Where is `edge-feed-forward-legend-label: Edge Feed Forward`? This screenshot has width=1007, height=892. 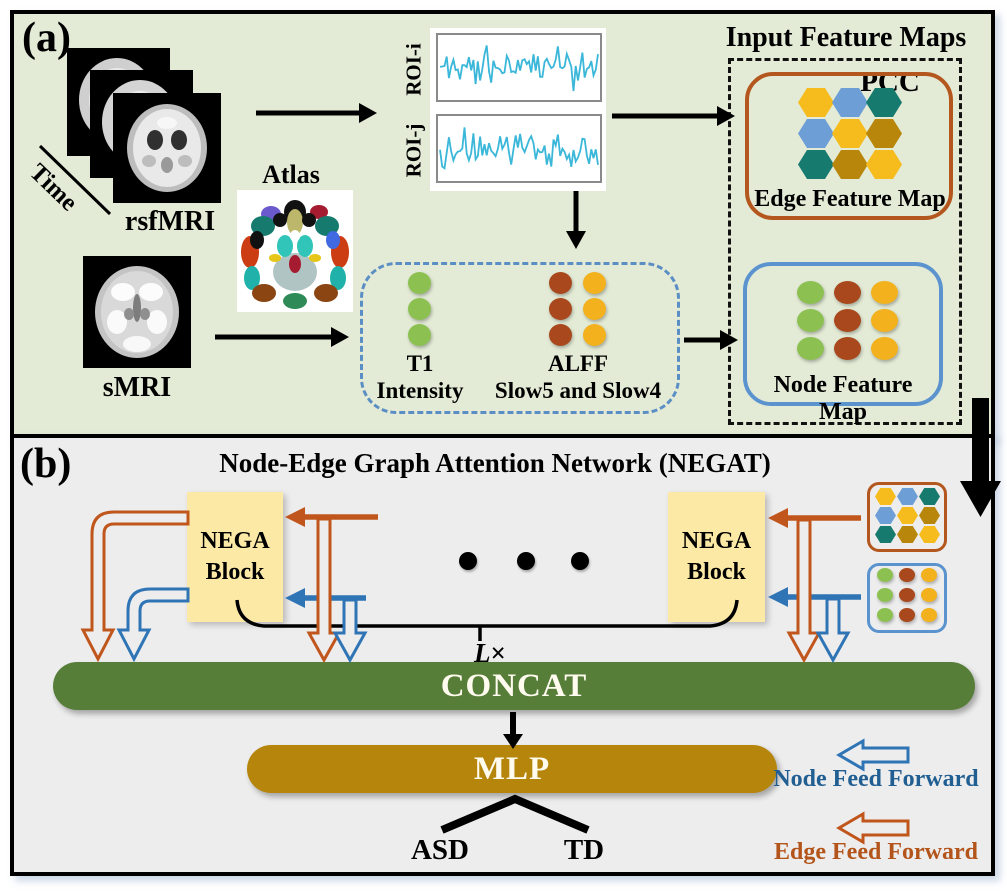
edge-feed-forward-legend-label: Edge Feed Forward is located at coordinates (876, 852).